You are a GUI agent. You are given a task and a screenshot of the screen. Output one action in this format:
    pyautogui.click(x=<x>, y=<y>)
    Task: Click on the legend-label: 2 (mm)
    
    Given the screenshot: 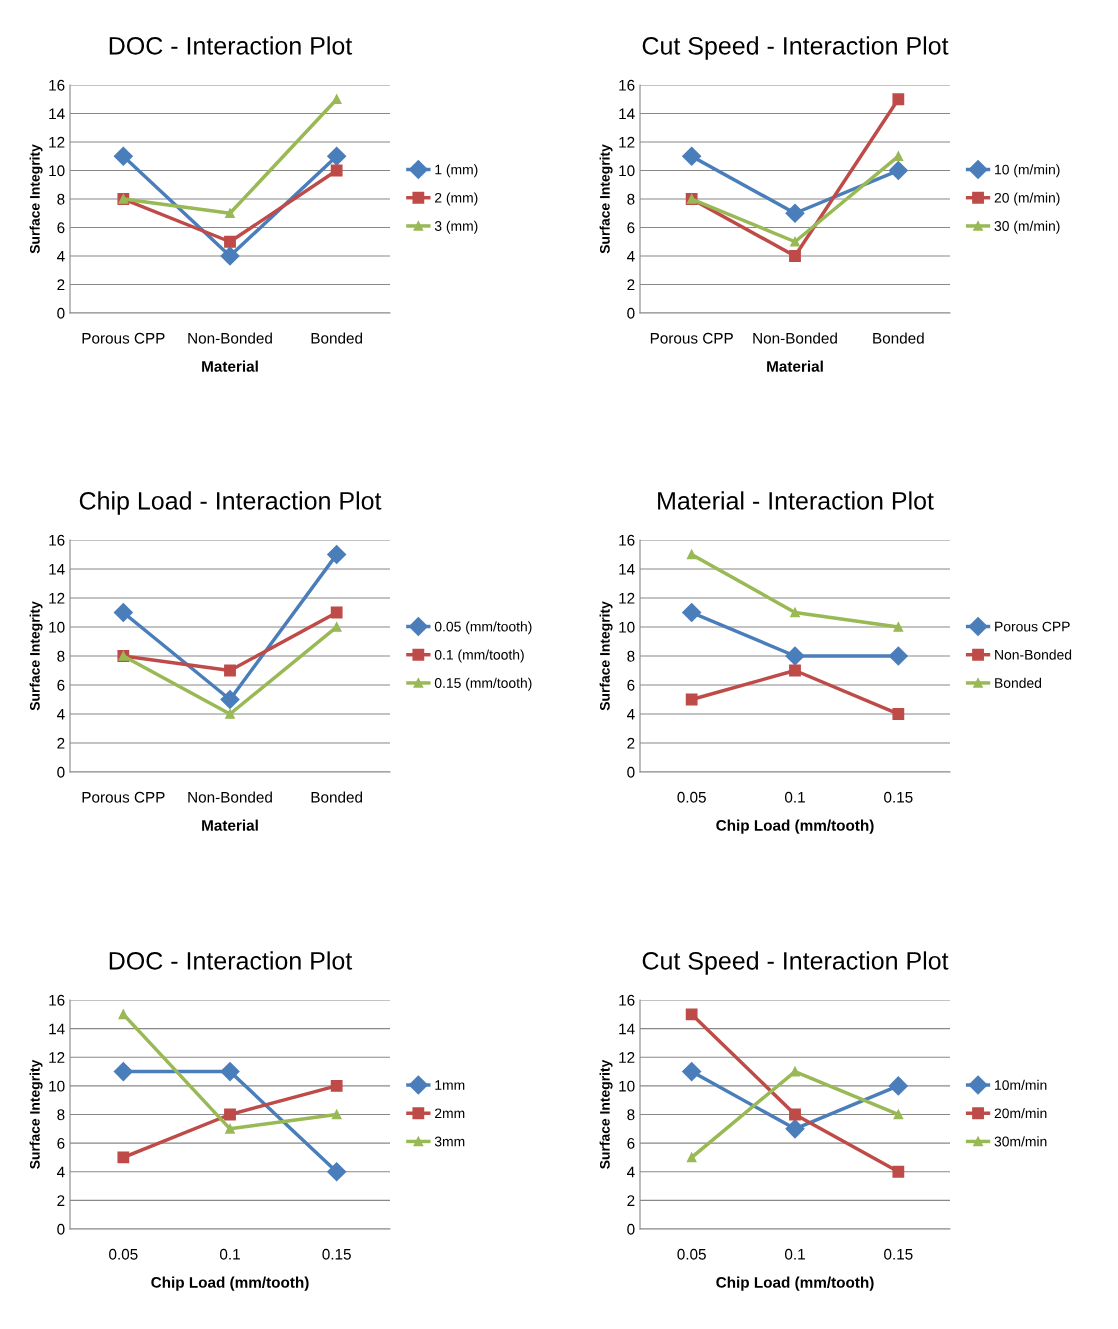 What is the action you would take?
    pyautogui.click(x=456, y=199)
    